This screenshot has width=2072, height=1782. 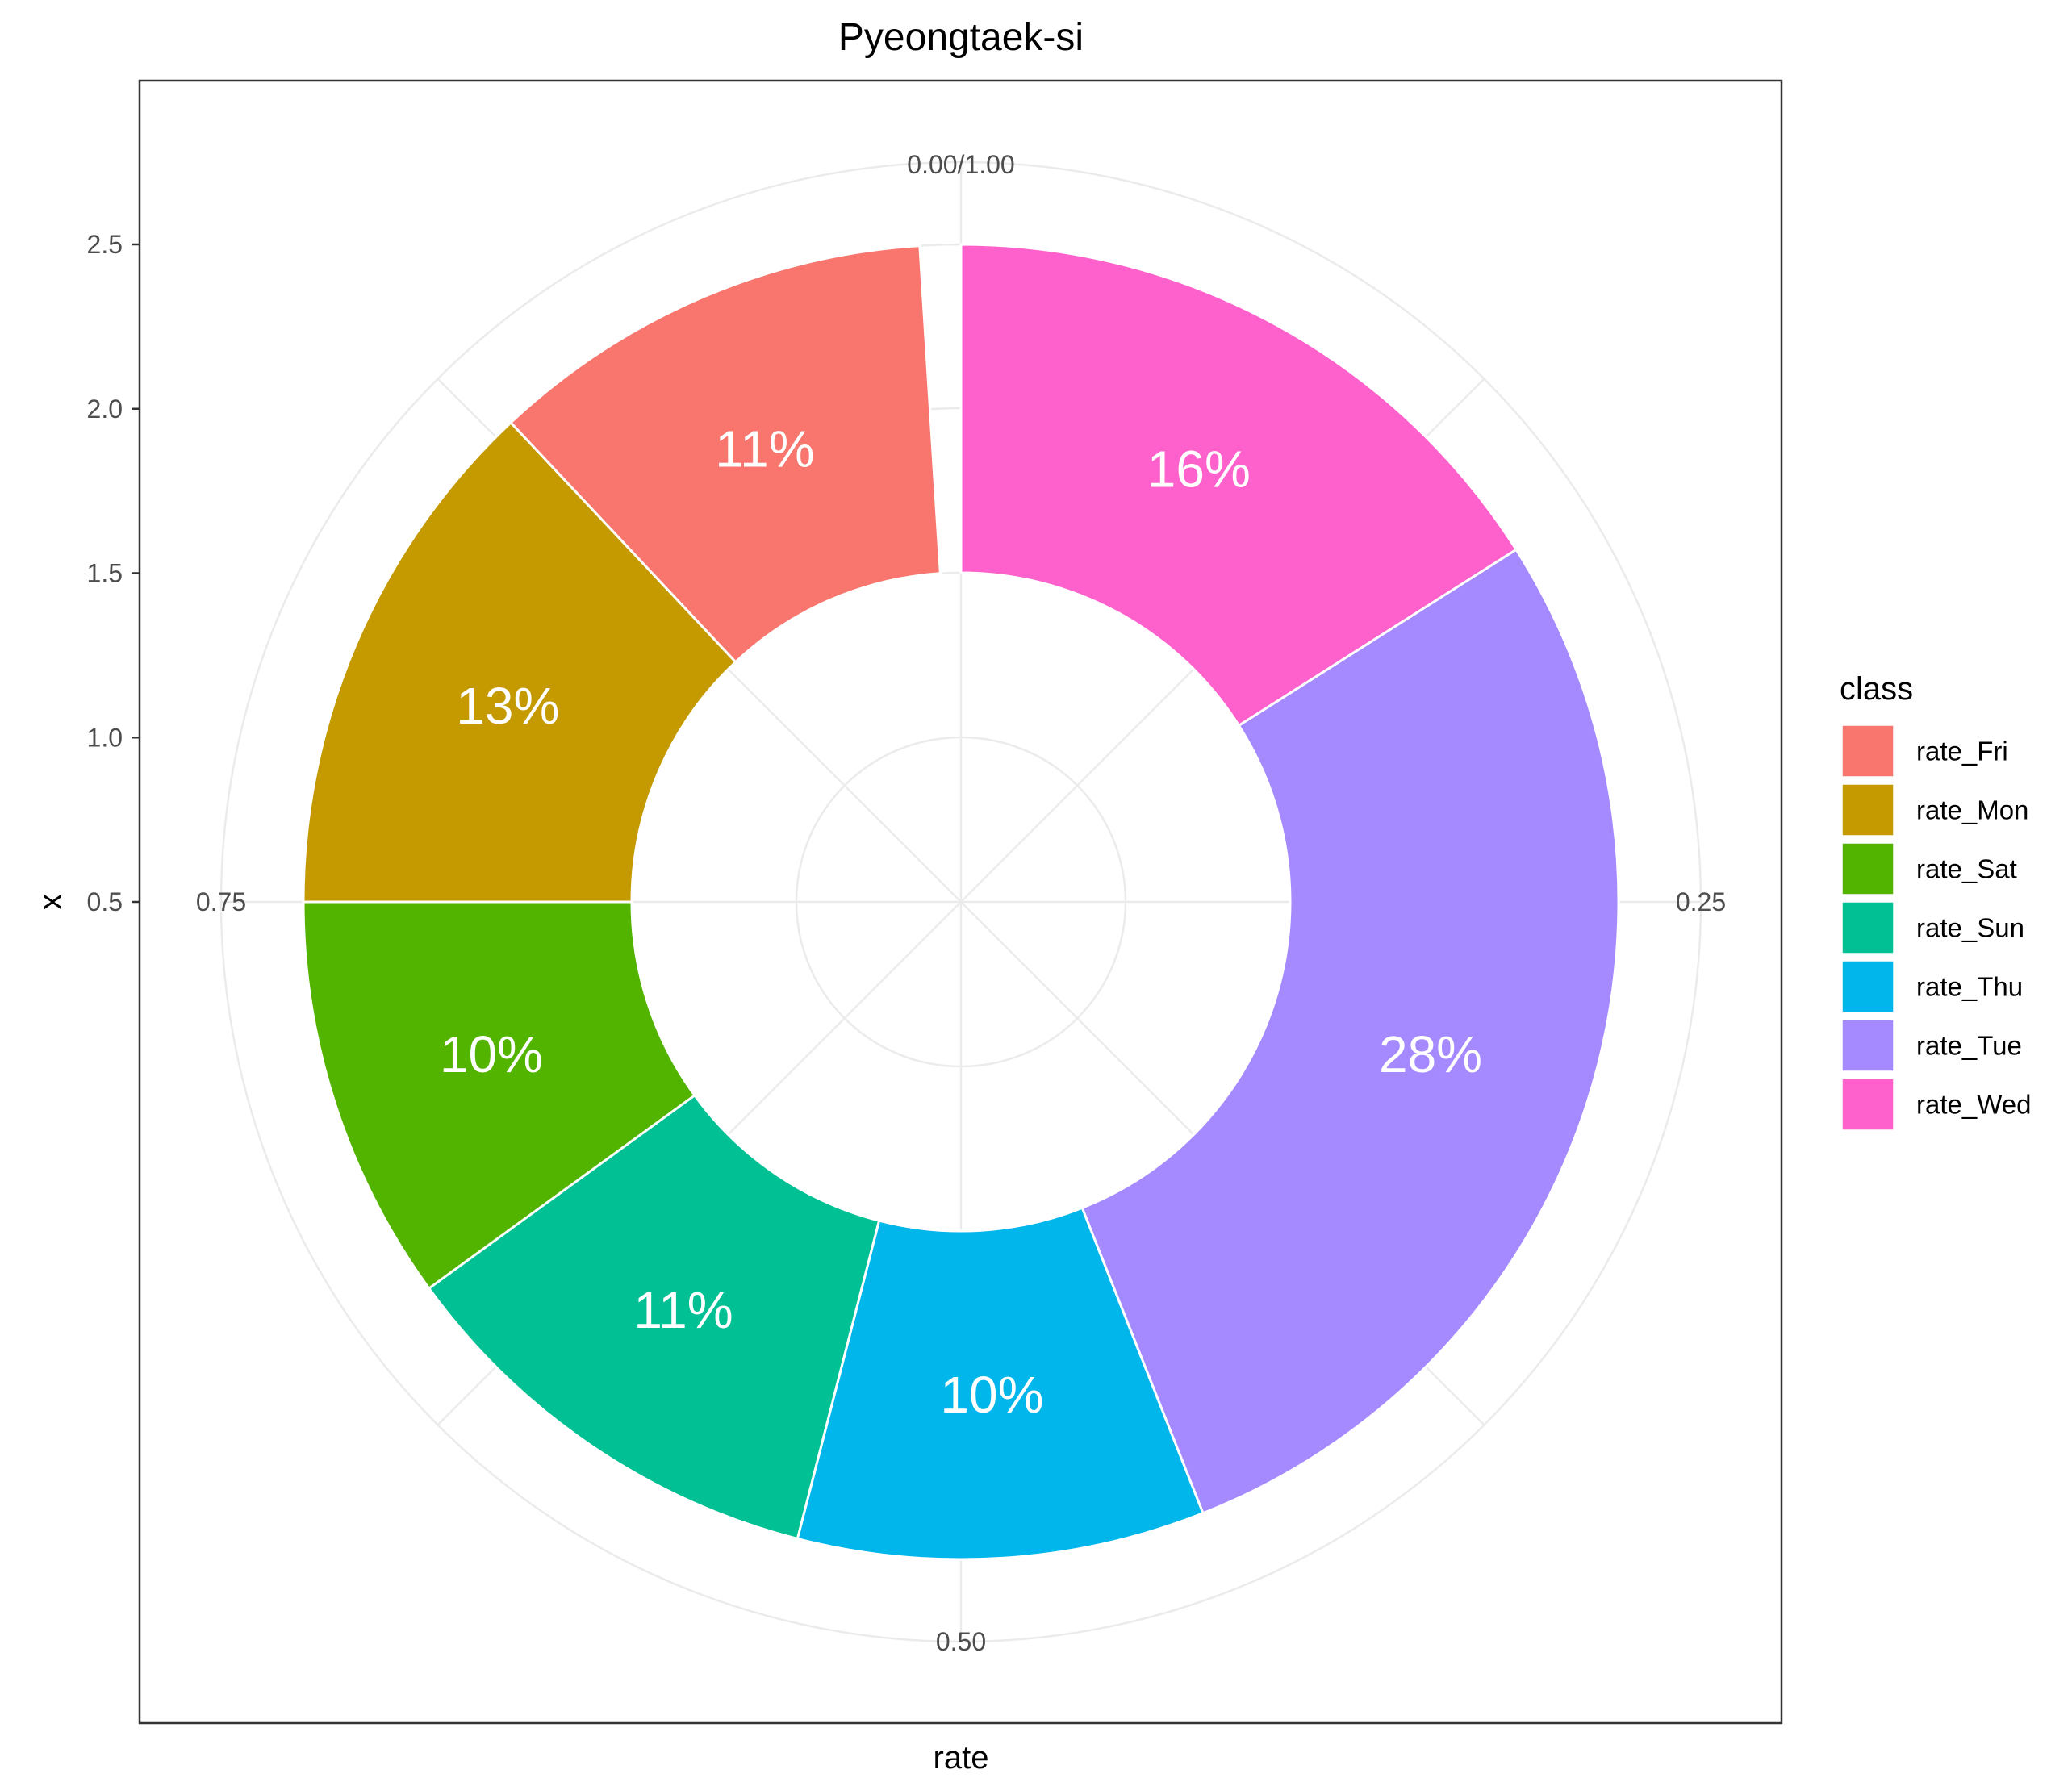 I want to click on chart-title: Pyeongtaek-si, so click(x=961, y=37).